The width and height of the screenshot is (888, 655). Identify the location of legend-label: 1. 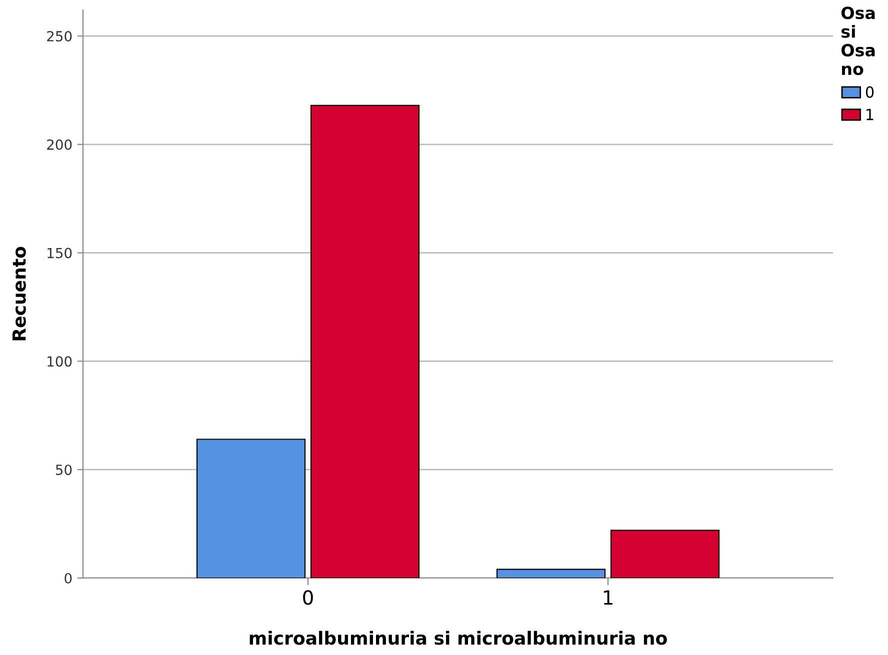
(870, 114).